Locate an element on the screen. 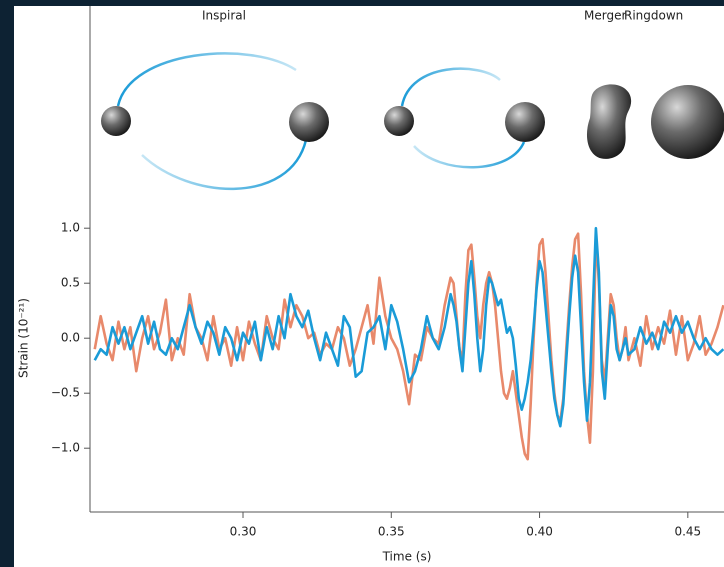 Image resolution: width=724 pixels, height=567 pixels. x-tick-label: 0.40 is located at coordinates (539, 532).